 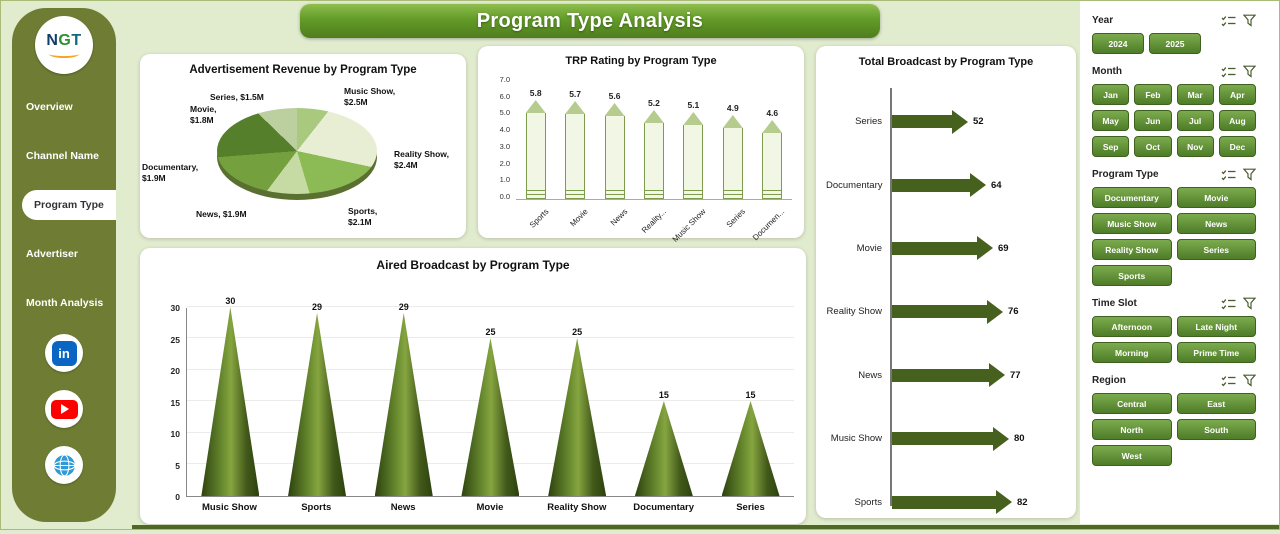 I want to click on filter-option-west: West, so click(x=1132, y=455).